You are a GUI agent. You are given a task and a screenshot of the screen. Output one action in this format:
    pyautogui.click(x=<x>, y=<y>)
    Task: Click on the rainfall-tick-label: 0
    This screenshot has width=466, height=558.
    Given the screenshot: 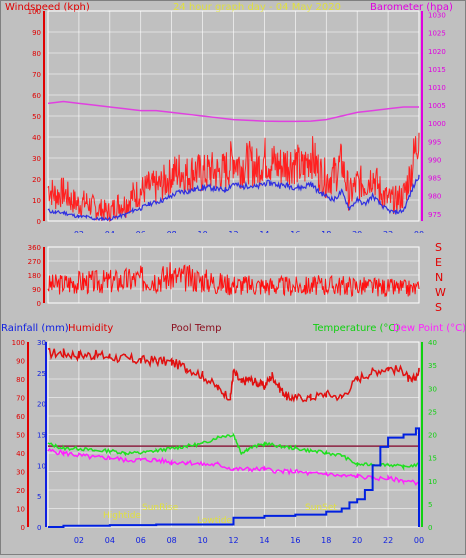 What is the action you would take?
    pyautogui.click(x=39, y=528)
    